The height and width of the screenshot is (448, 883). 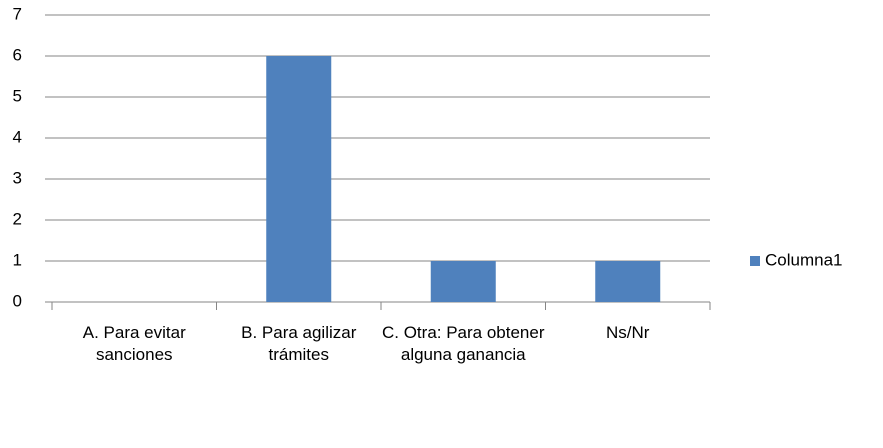 I want to click on x-tick-label: Ns/Nr, so click(x=628, y=332).